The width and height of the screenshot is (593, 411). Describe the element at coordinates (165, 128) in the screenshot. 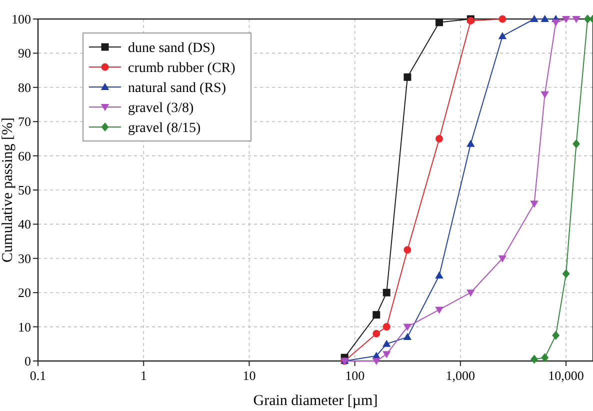

I see `legend-label: gravel (8/15)` at that location.